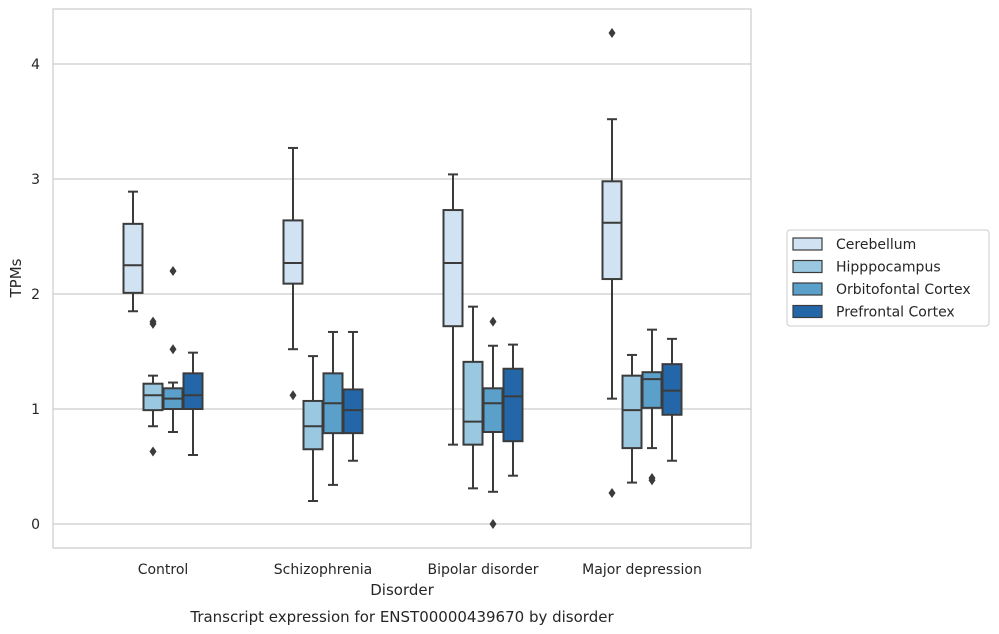 Image resolution: width=999 pixels, height=634 pixels. I want to click on y-tick-labels: 0 1 2 3 4, so click(35, 295).